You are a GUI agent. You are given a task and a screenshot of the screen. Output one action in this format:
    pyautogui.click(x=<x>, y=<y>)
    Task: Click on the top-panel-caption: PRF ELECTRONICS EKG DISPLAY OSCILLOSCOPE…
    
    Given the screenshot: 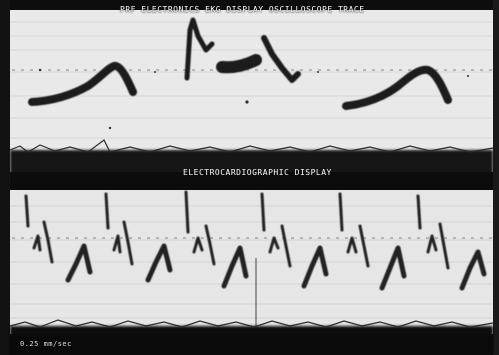 What is the action you would take?
    pyautogui.click(x=242, y=9)
    